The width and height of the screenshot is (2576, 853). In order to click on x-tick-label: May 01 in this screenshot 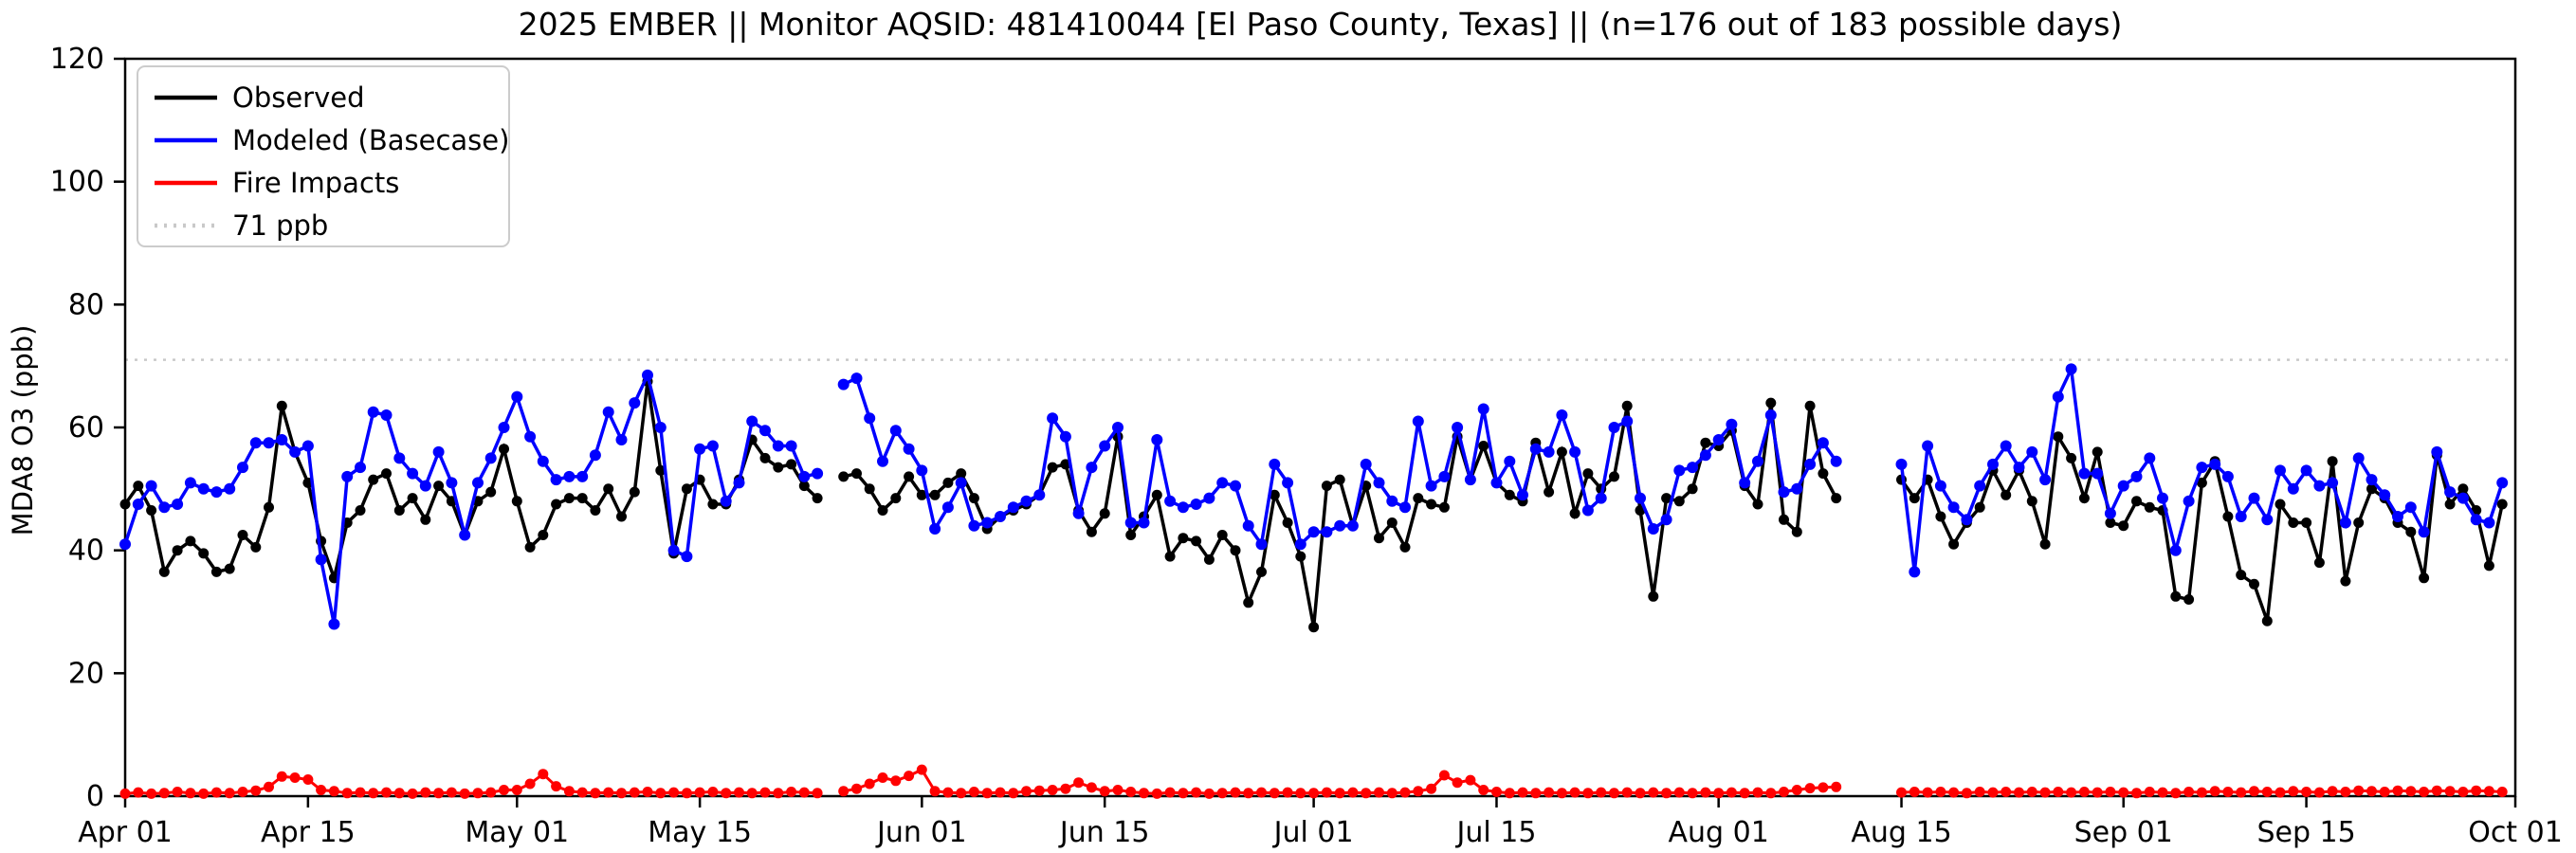, I will do `click(517, 832)`.